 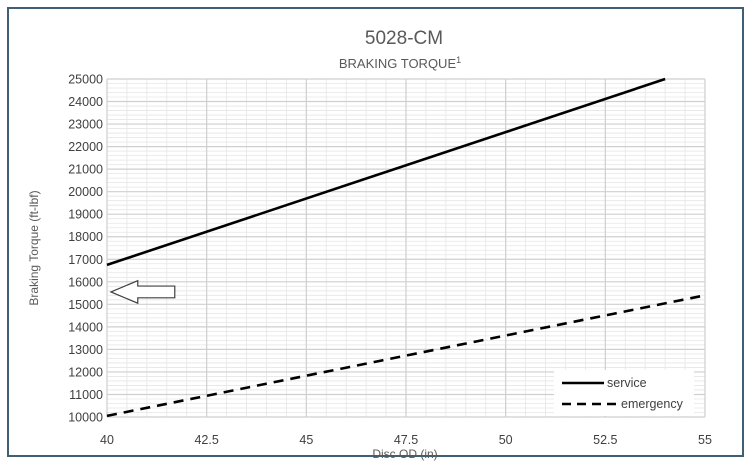 I want to click on y-tick-label: 19000, so click(x=85, y=215).